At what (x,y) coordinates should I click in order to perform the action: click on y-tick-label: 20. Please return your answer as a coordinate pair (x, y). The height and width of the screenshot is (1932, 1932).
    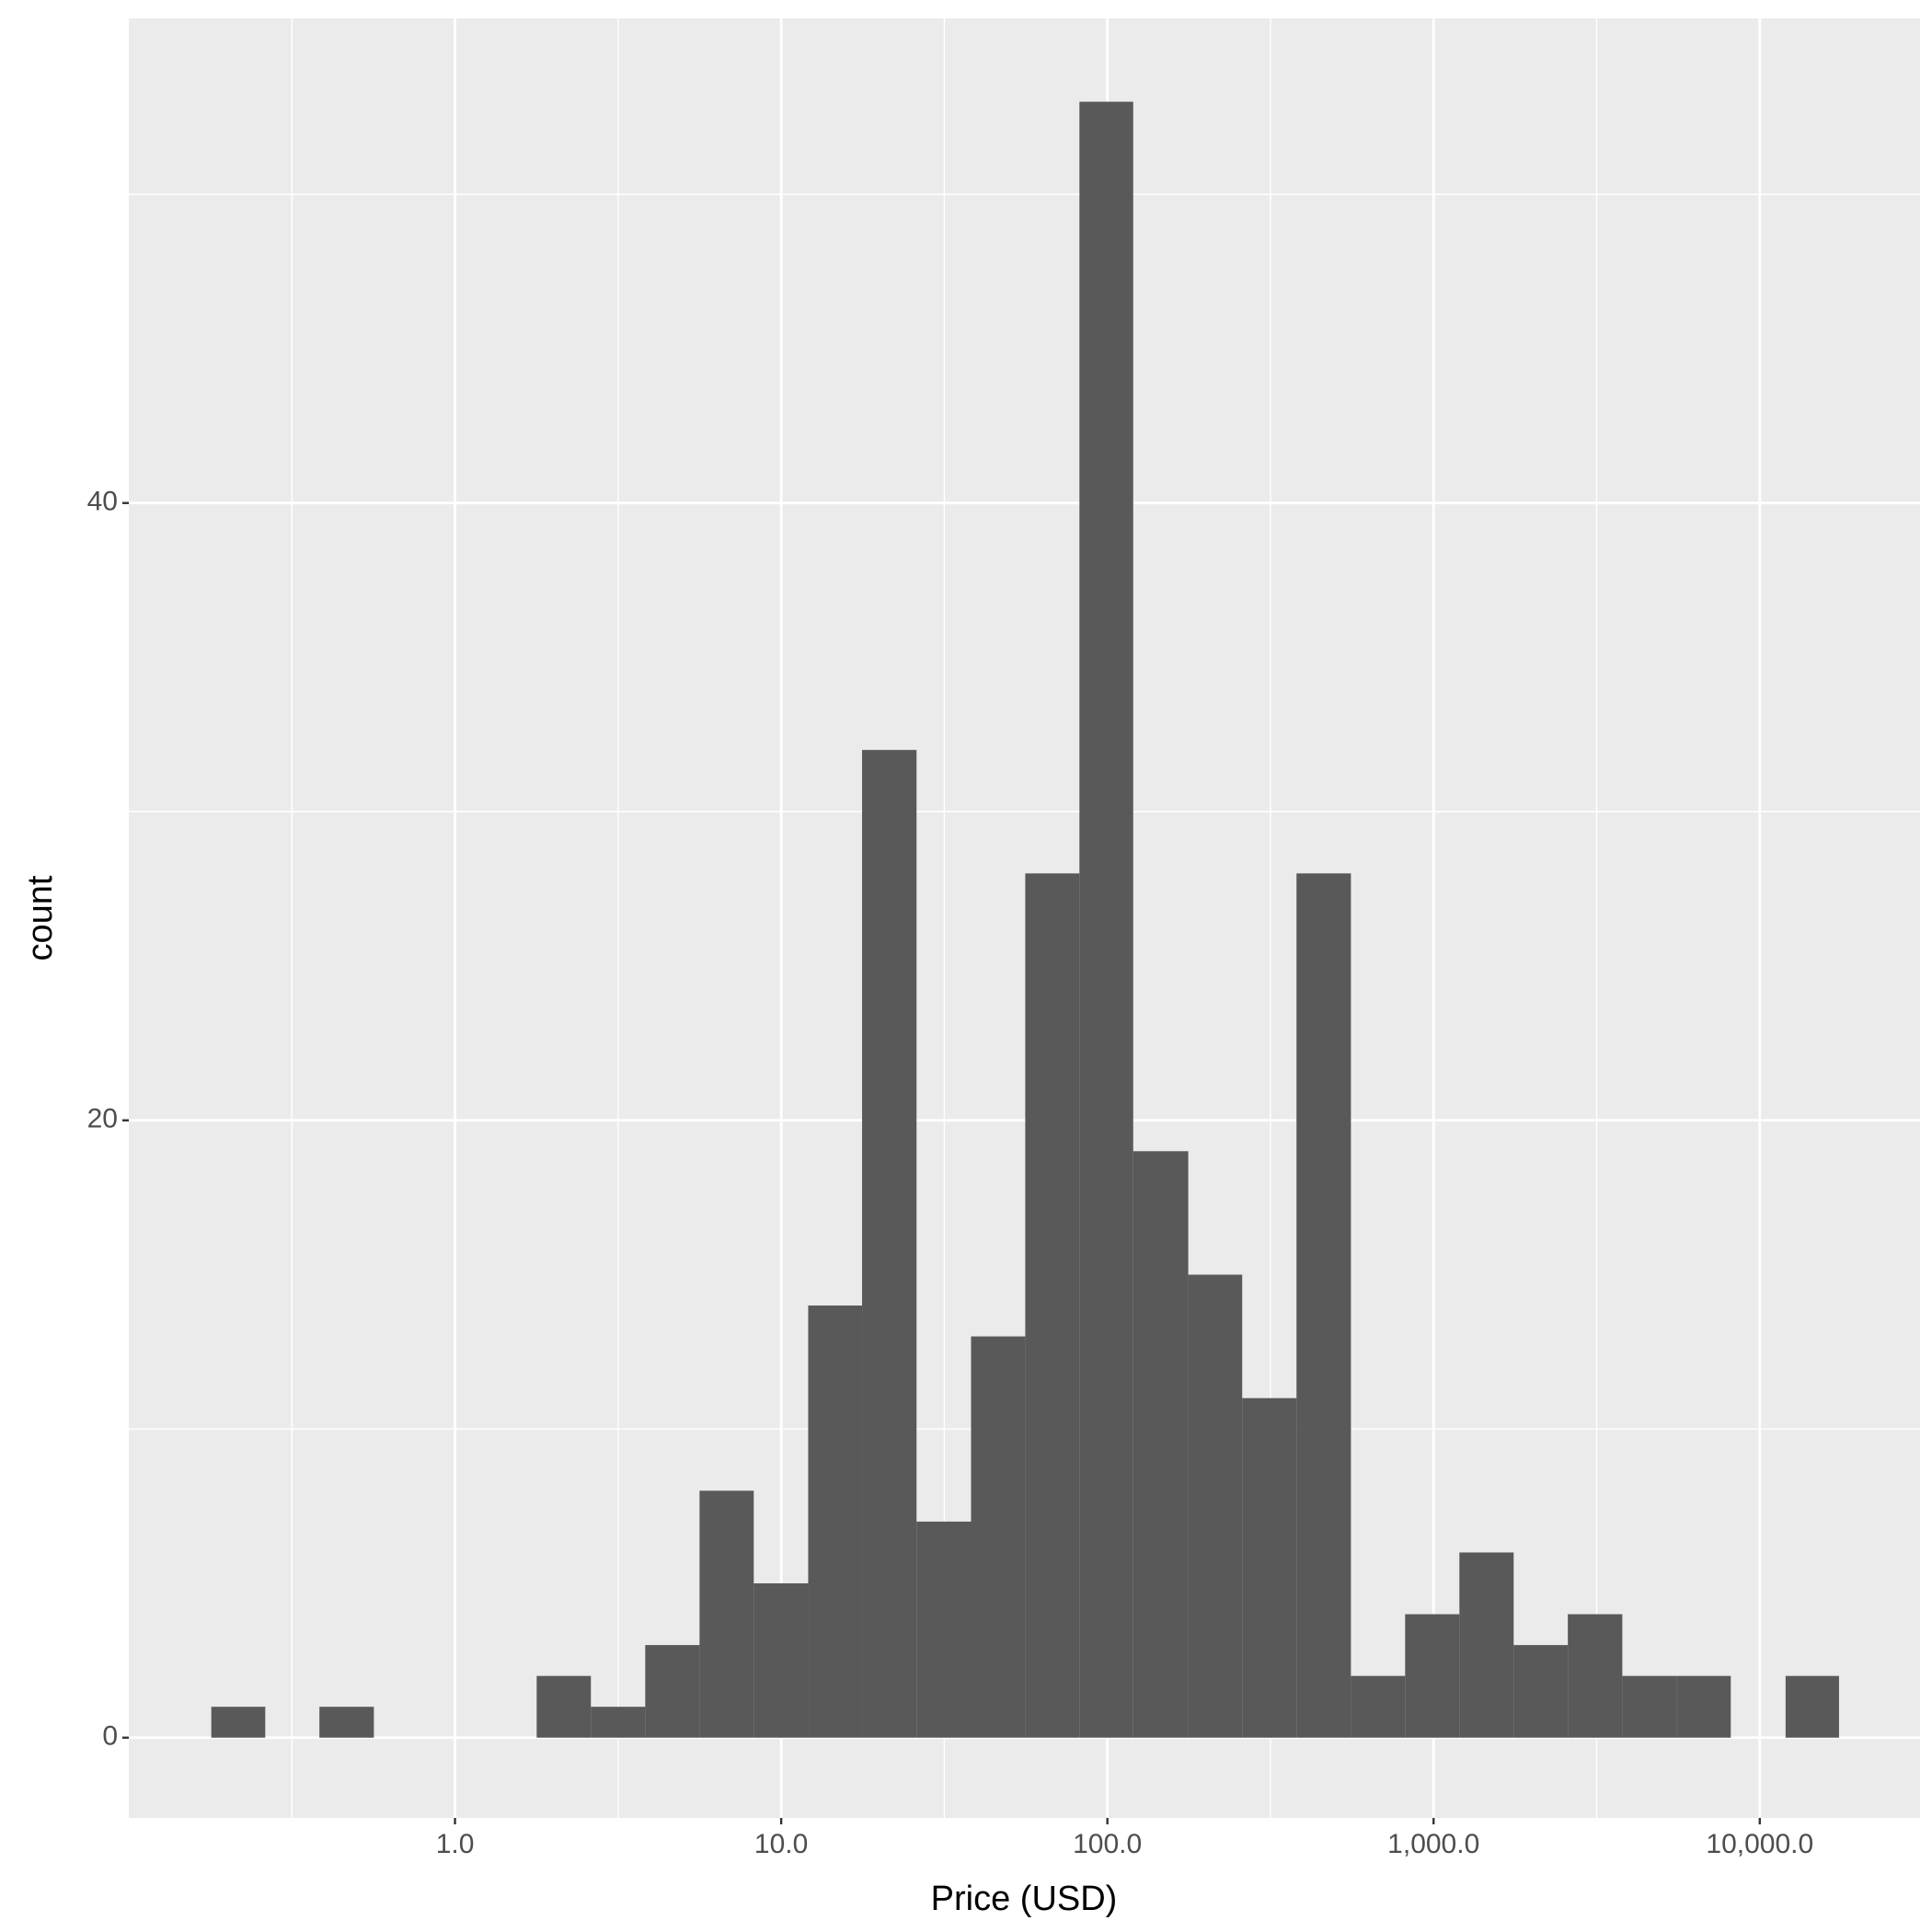
    Looking at the image, I should click on (102, 1119).